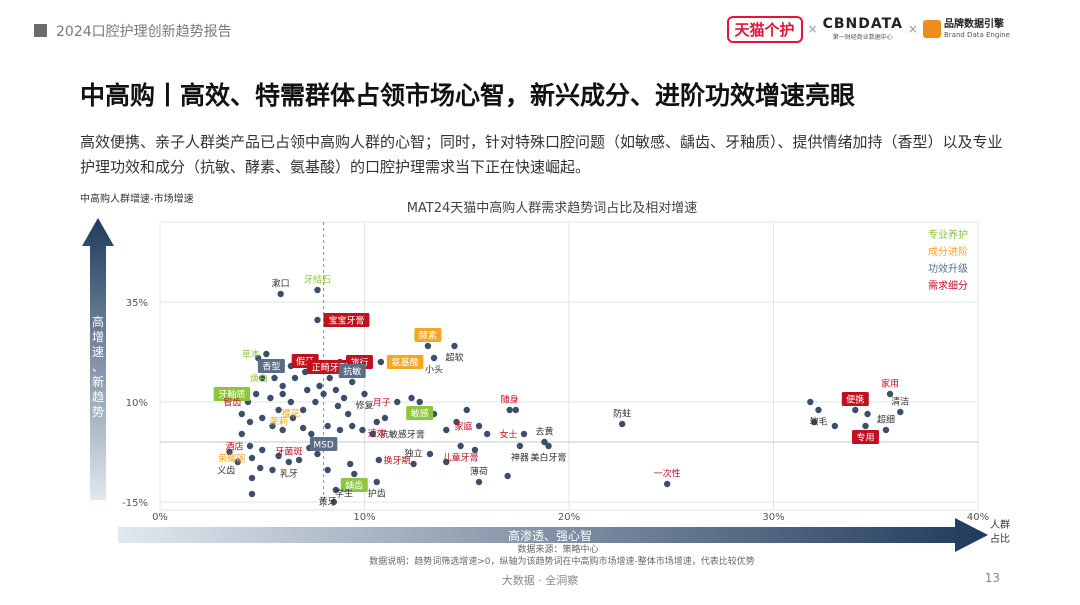 The width and height of the screenshot is (1080, 605). What do you see at coordinates (862, 24) in the screenshot?
I see `cbndata-logo-name: CBNDATA` at bounding box center [862, 24].